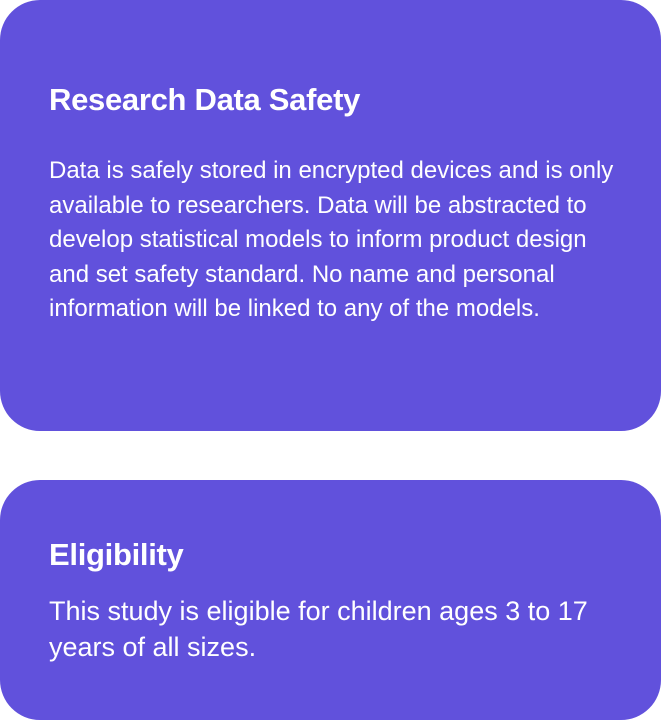 The height and width of the screenshot is (720, 661). What do you see at coordinates (335, 100) in the screenshot?
I see `research-data-safety-title: Research Data Safety` at bounding box center [335, 100].